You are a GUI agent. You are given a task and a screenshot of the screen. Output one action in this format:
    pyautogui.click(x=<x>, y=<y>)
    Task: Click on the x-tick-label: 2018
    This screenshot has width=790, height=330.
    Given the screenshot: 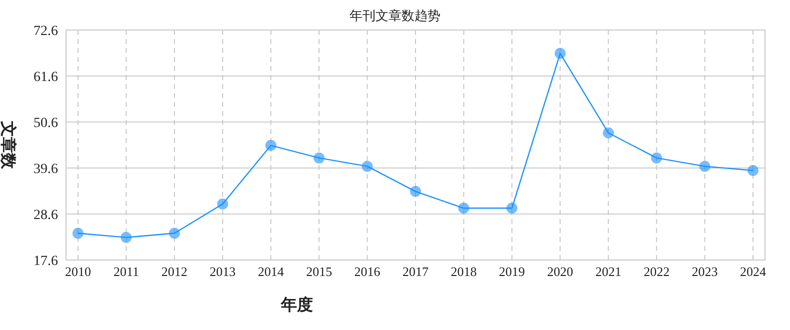 What is the action you would take?
    pyautogui.click(x=463, y=271)
    